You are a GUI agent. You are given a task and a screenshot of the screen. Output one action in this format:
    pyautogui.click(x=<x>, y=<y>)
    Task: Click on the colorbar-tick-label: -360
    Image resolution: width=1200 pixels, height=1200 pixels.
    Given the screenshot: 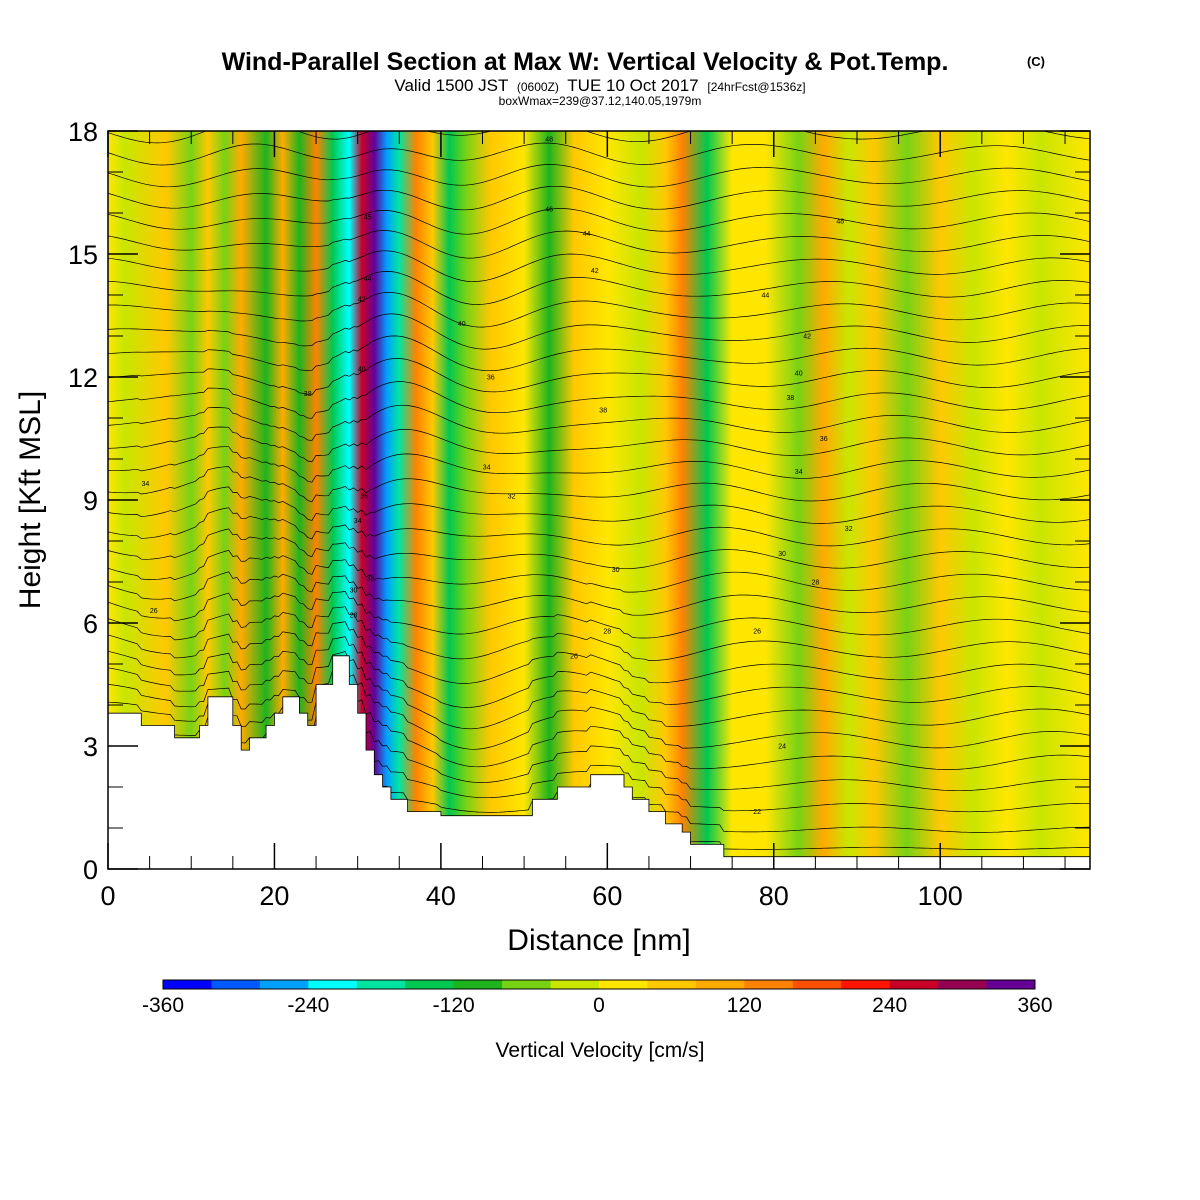 What is the action you would take?
    pyautogui.click(x=163, y=1005)
    